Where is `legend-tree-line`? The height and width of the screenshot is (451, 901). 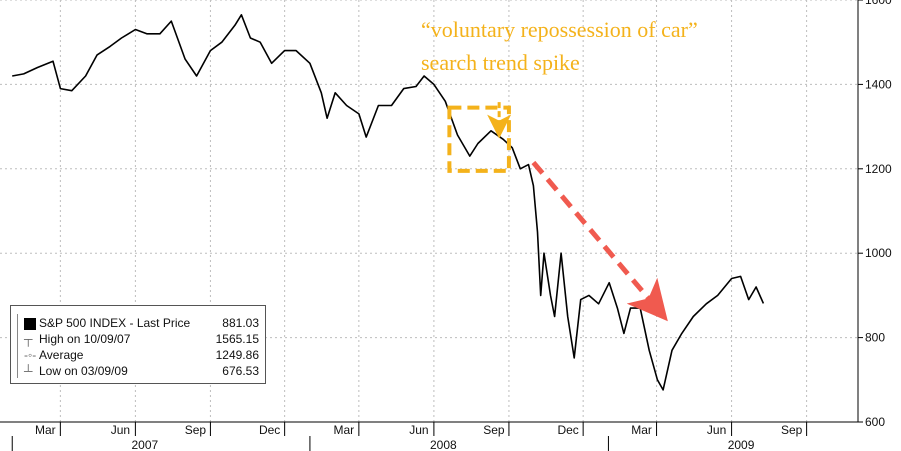
legend-tree-line is located at coordinates (17, 346).